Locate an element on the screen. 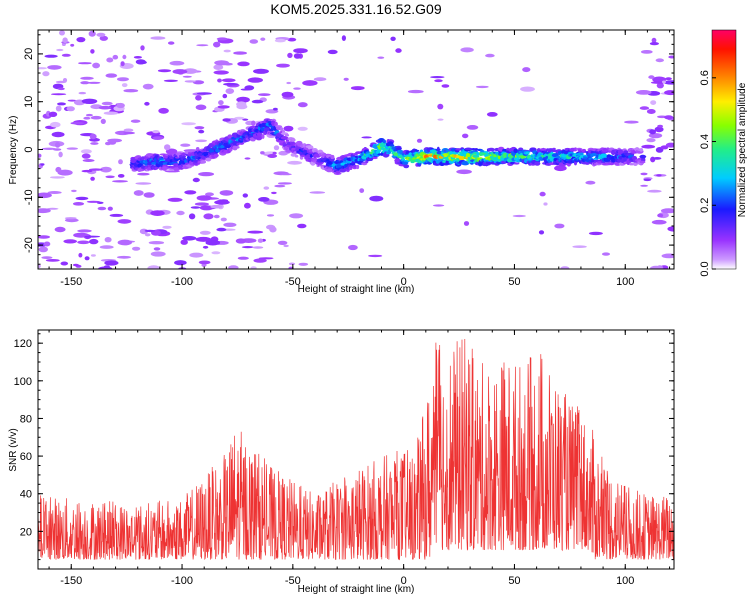 The height and width of the screenshot is (600, 750). y-tick-label: 20 is located at coordinates (26, 532).